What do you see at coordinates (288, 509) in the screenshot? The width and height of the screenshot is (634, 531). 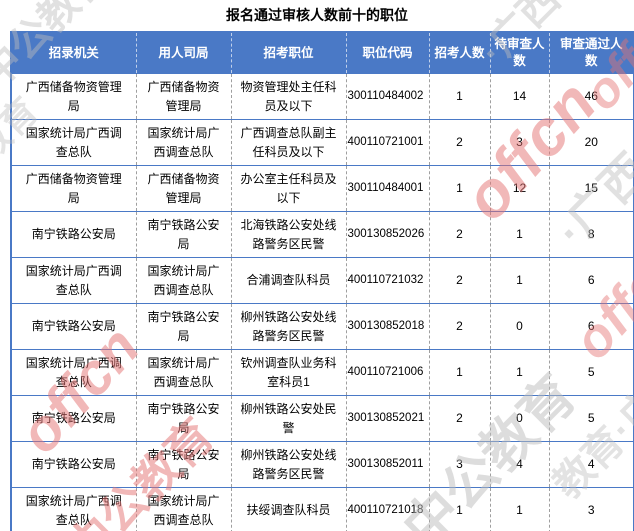 I see `cell-position: 扶绥调查队科员` at bounding box center [288, 509].